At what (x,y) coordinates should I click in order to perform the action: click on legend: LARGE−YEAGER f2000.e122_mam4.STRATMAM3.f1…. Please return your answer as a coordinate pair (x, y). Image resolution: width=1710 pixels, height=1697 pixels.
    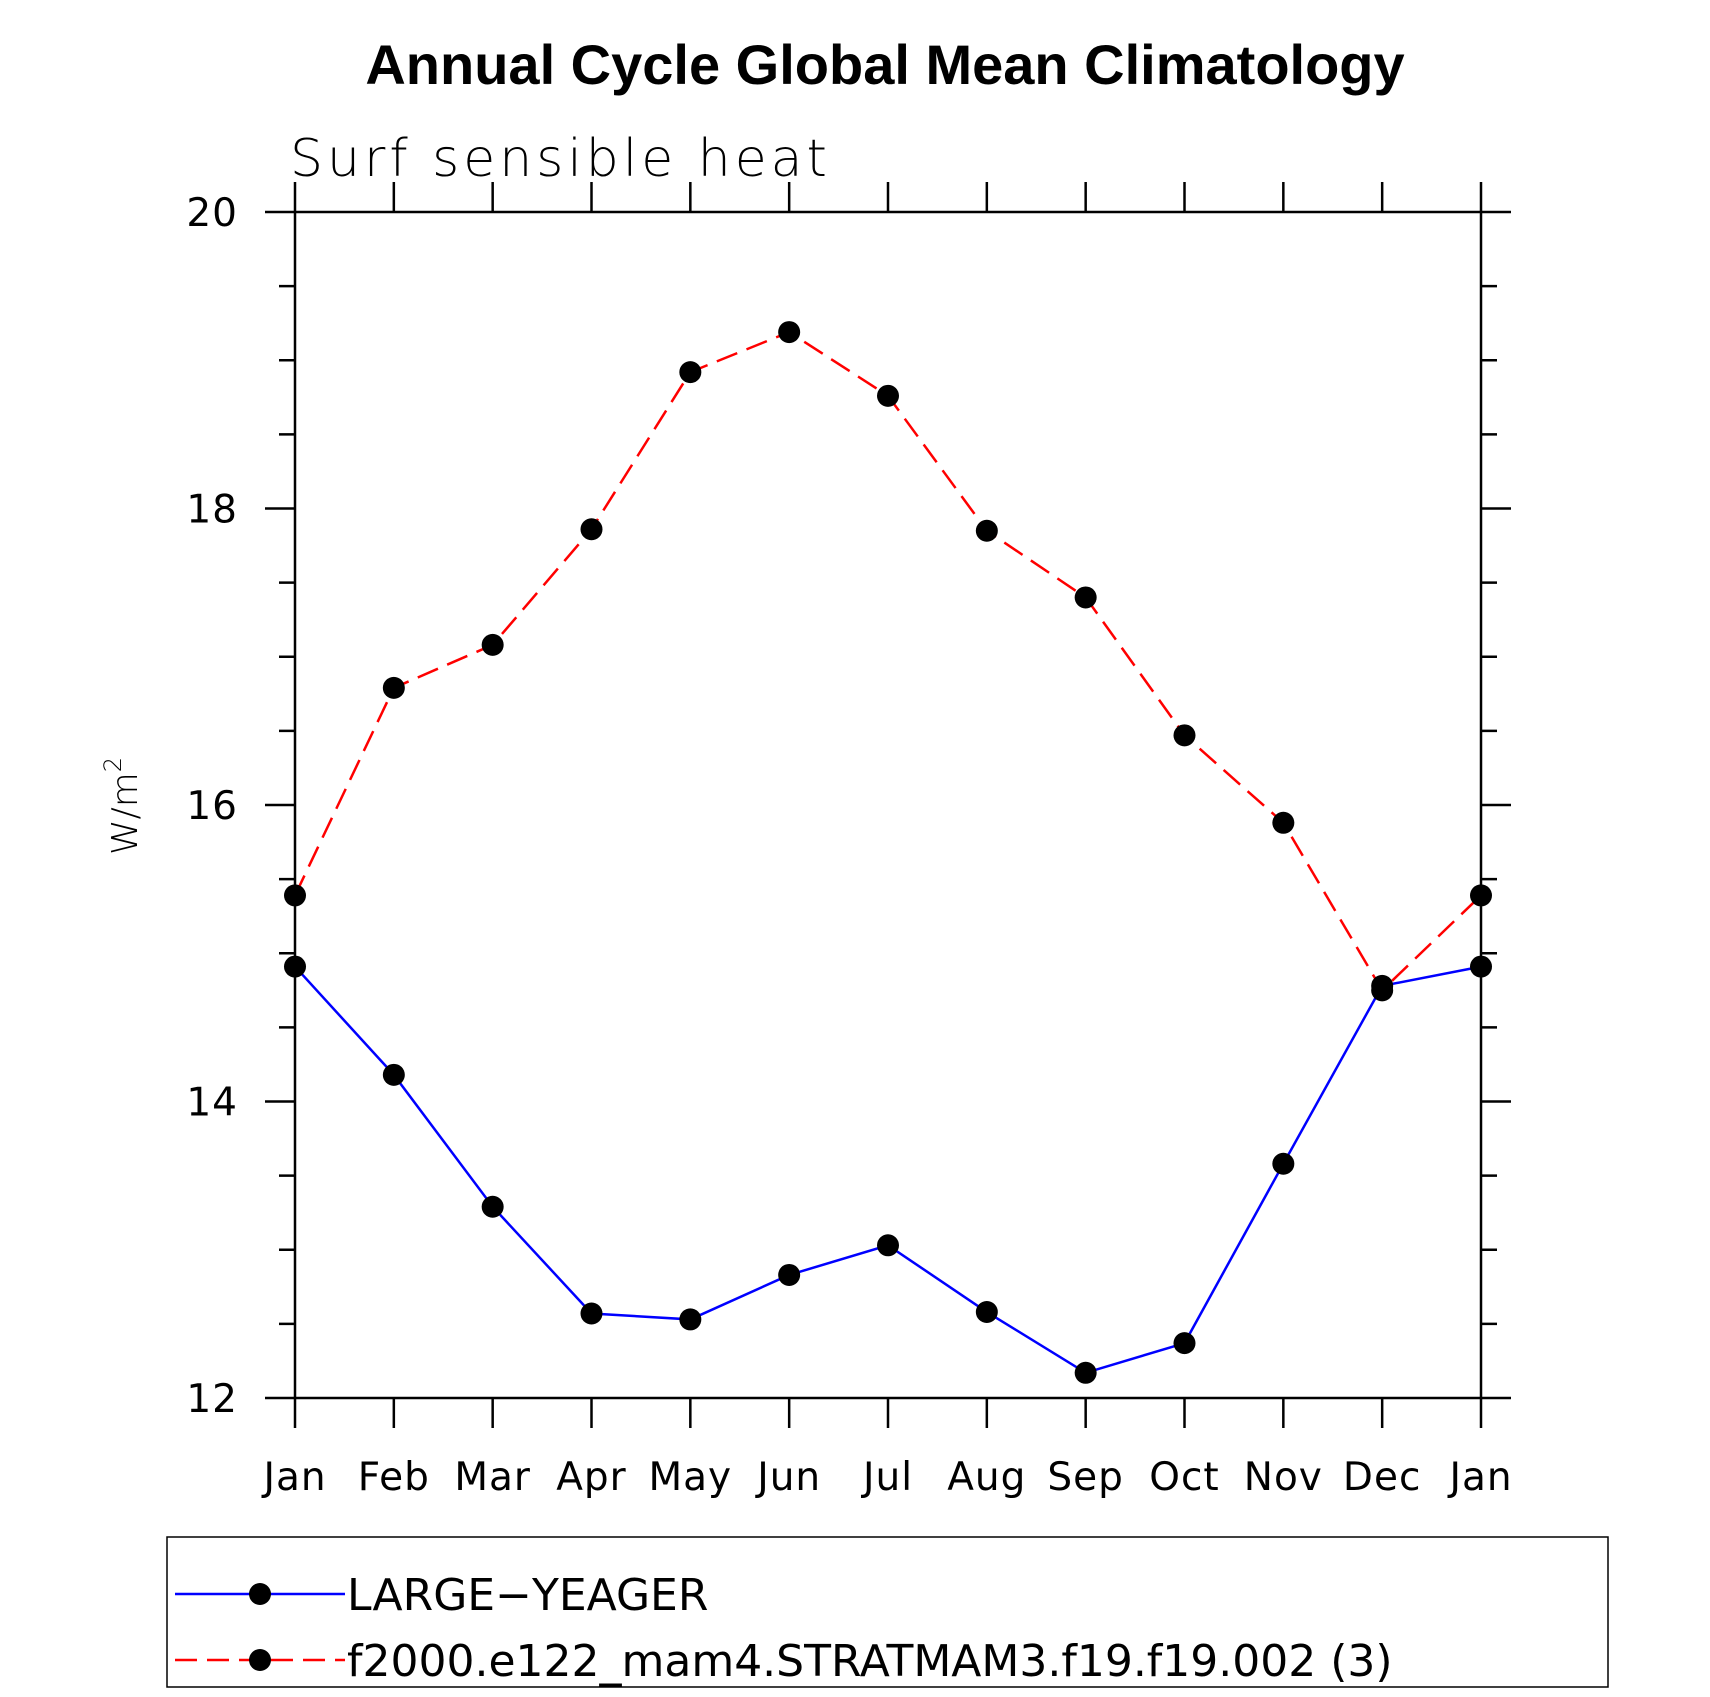
    Looking at the image, I should click on (784, 1628).